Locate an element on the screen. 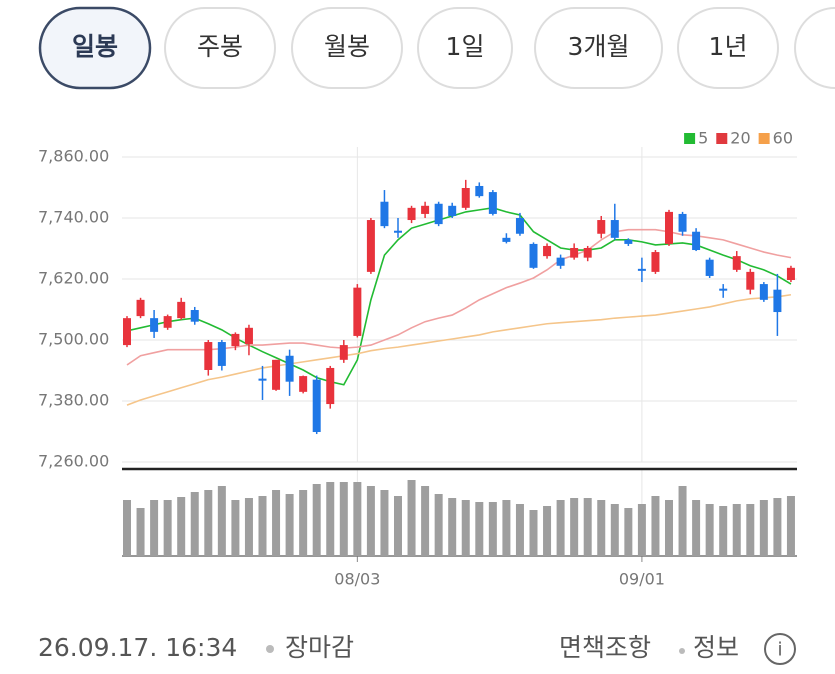  info-link: 정보 is located at coordinates (716, 647).